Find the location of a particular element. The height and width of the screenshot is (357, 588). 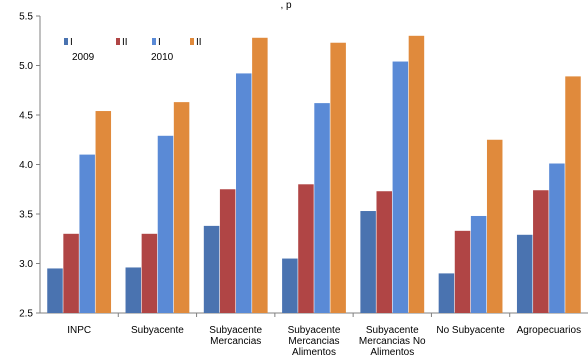

category-label: No Subyacente is located at coordinates (470, 330).